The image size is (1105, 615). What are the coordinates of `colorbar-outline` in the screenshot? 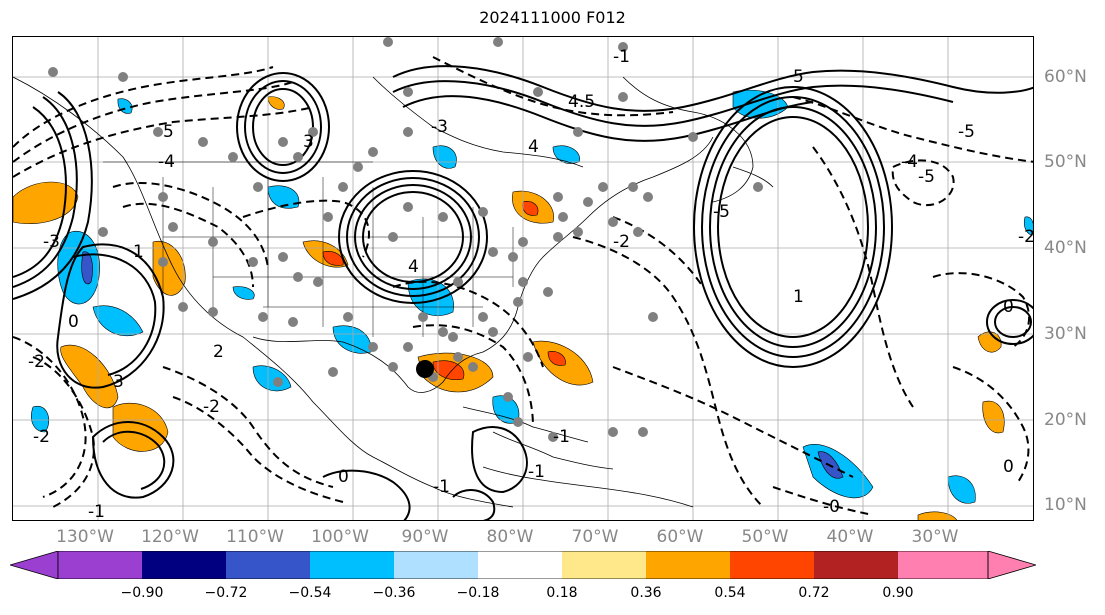 It's located at (523, 565).